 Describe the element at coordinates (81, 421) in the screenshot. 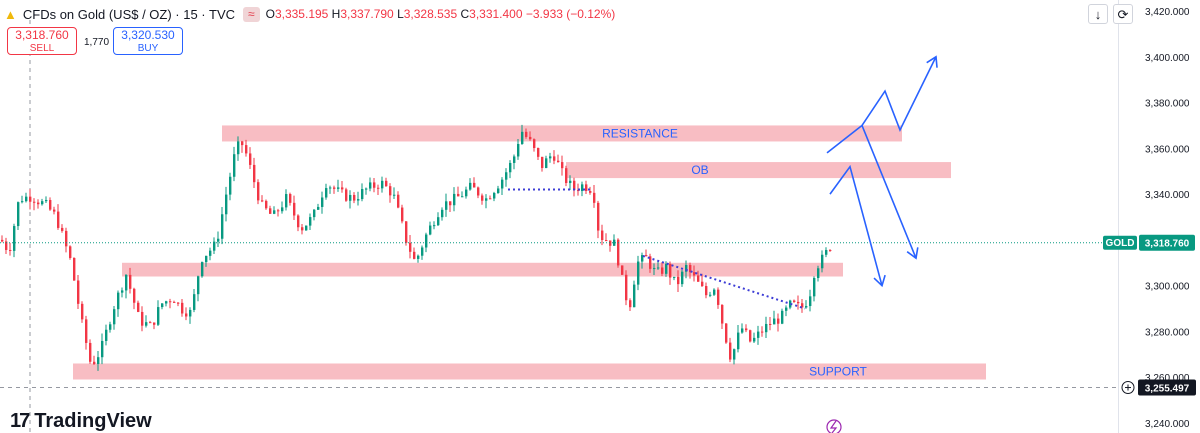

I see `tradingview-logo: 17 TradingView` at that location.